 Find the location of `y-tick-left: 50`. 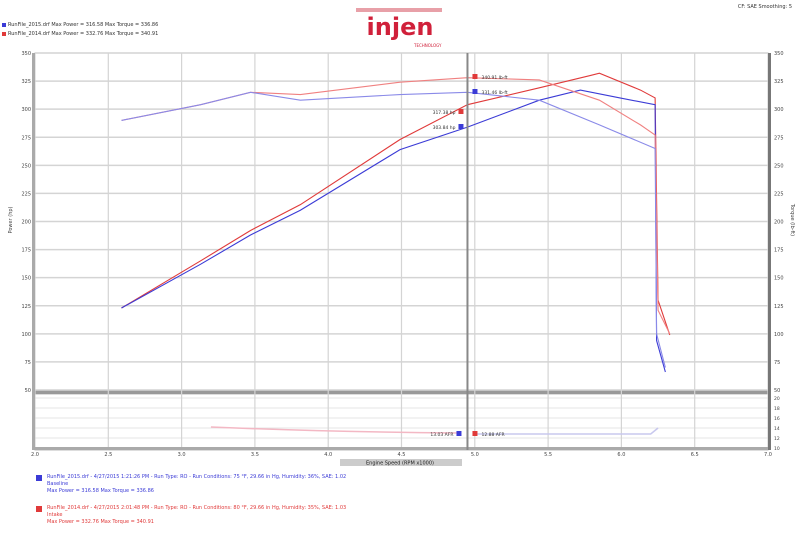

y-tick-left: 50 is located at coordinates (28, 391).